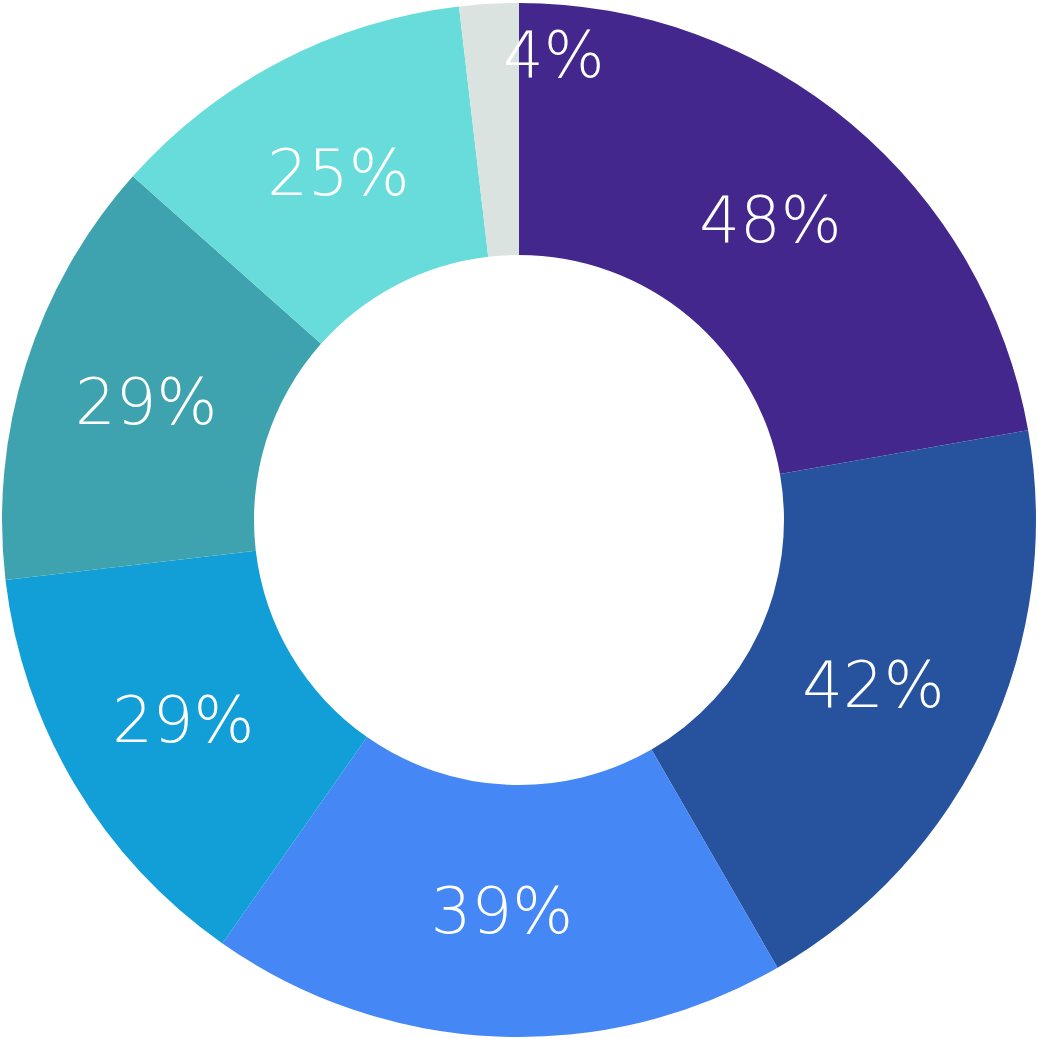  Describe the element at coordinates (770, 220) in the screenshot. I see `data-label: 48%` at that location.